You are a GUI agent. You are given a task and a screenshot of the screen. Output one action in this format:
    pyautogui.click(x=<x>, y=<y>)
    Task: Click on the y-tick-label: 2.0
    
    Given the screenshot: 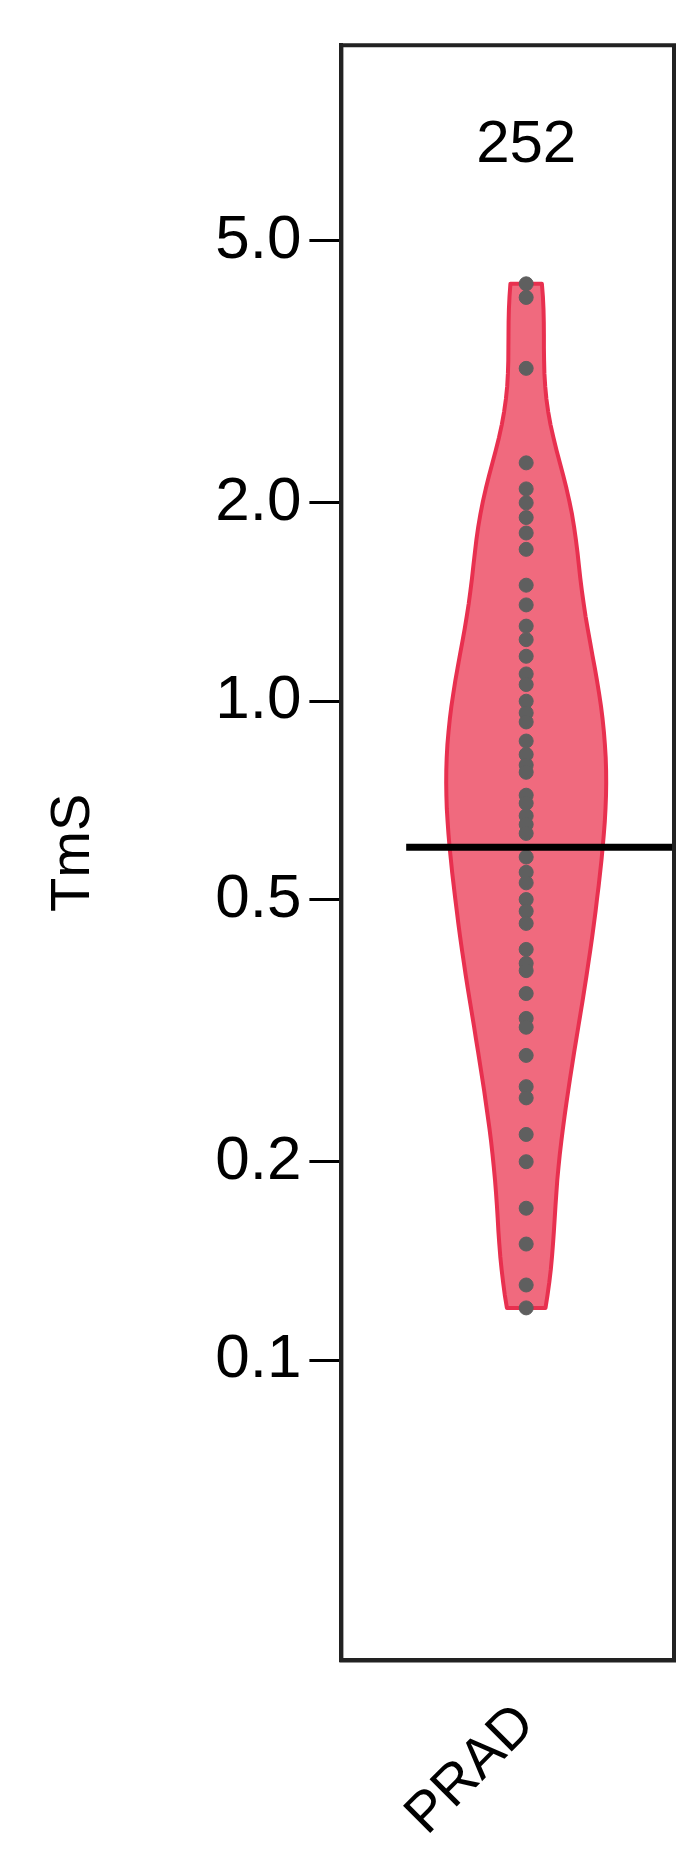 What is the action you would take?
    pyautogui.click(x=258, y=498)
    